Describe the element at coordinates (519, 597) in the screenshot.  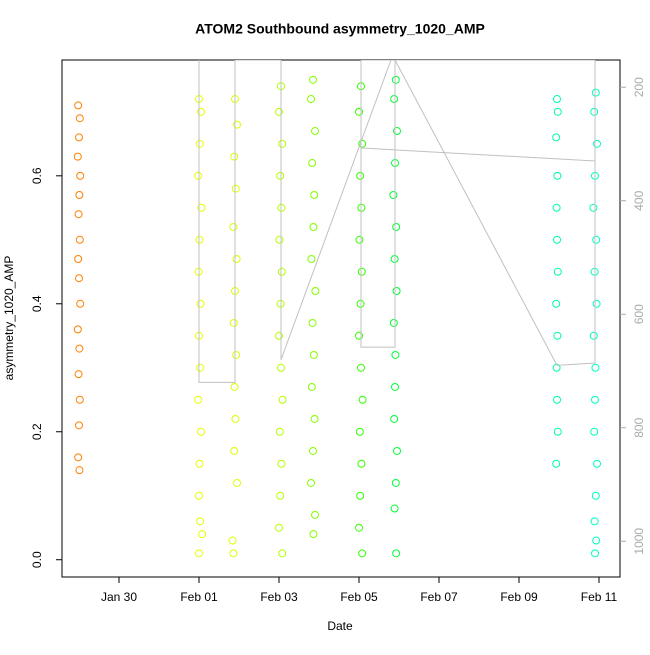
I see `x-tick-label: Feb 09` at that location.